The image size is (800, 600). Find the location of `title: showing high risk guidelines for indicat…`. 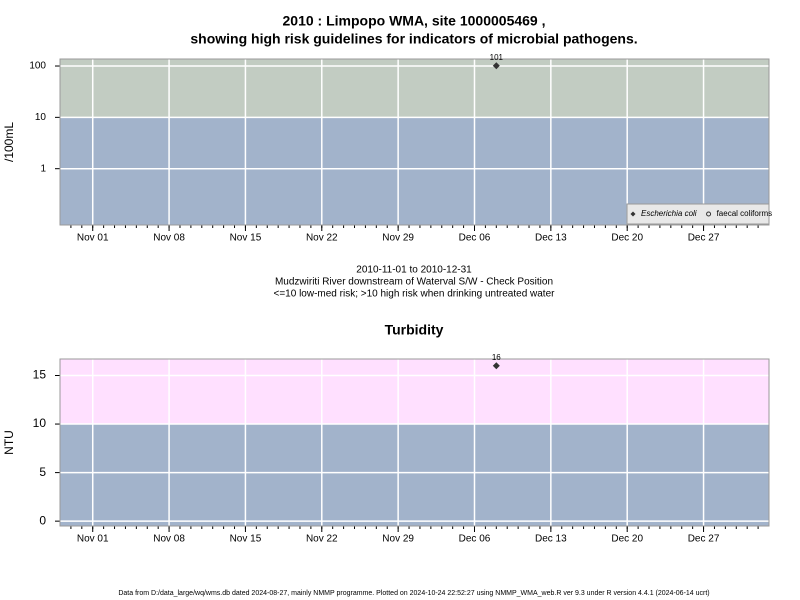

title: showing high risk guidelines for indicat… is located at coordinates (413, 39).